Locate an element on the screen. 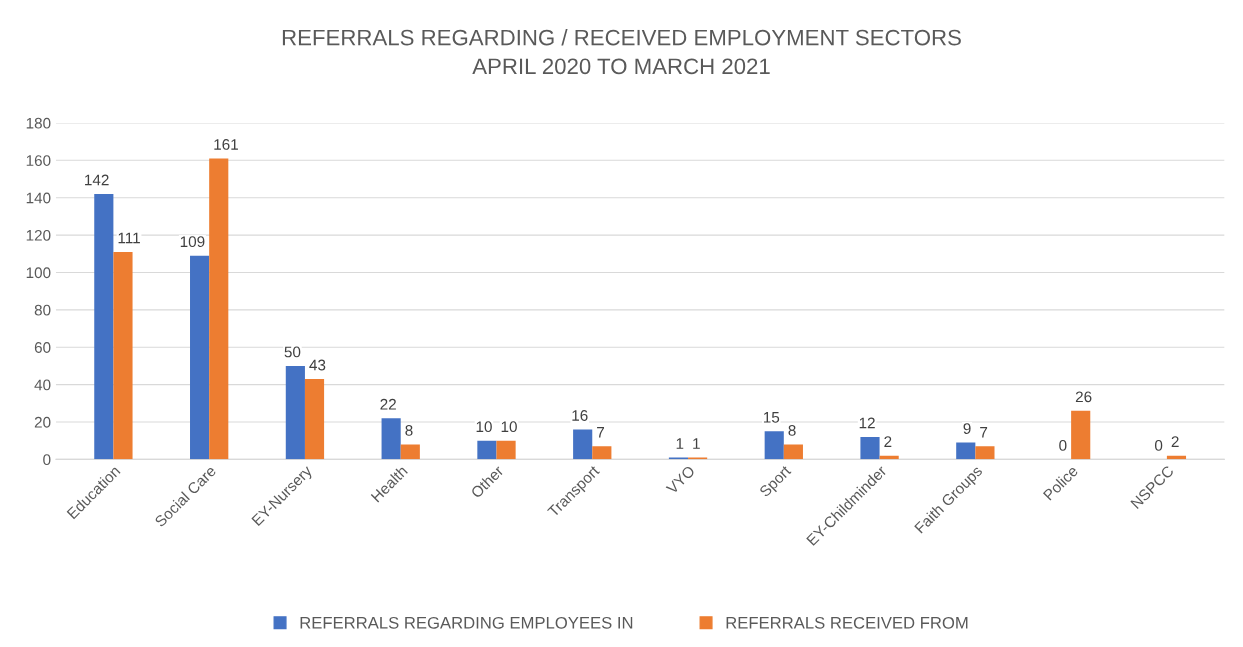  data-label: 9 is located at coordinates (967, 428).